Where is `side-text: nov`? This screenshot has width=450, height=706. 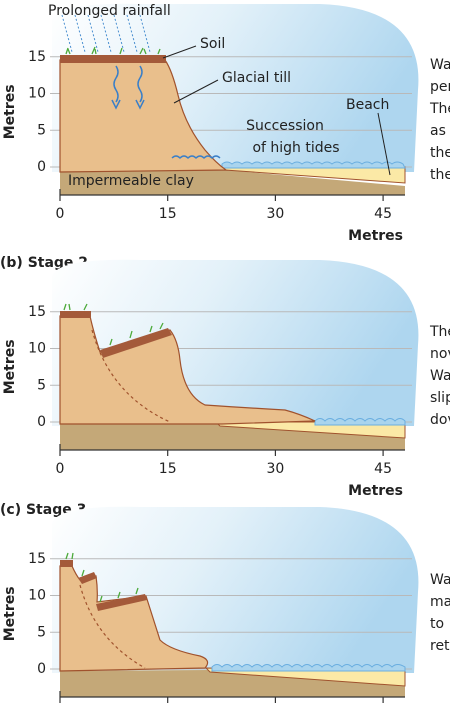
side-text: nov is located at coordinates (440, 354).